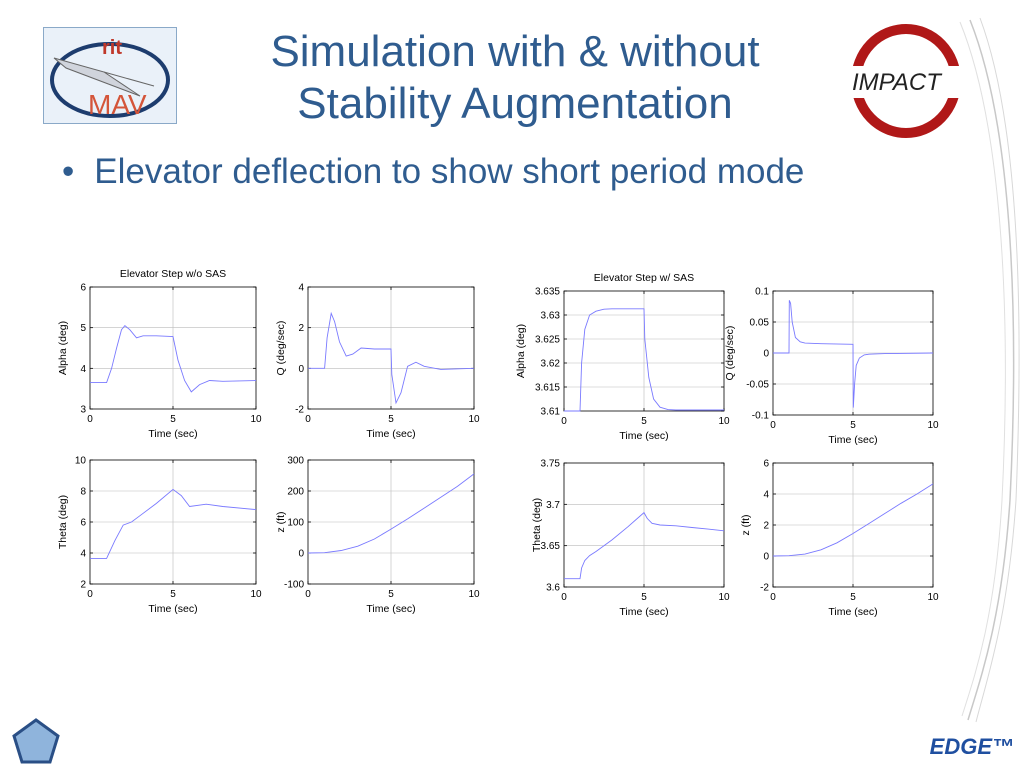  Describe the element at coordinates (553, 505) in the screenshot. I see `y-tick-label: 3.7` at that location.